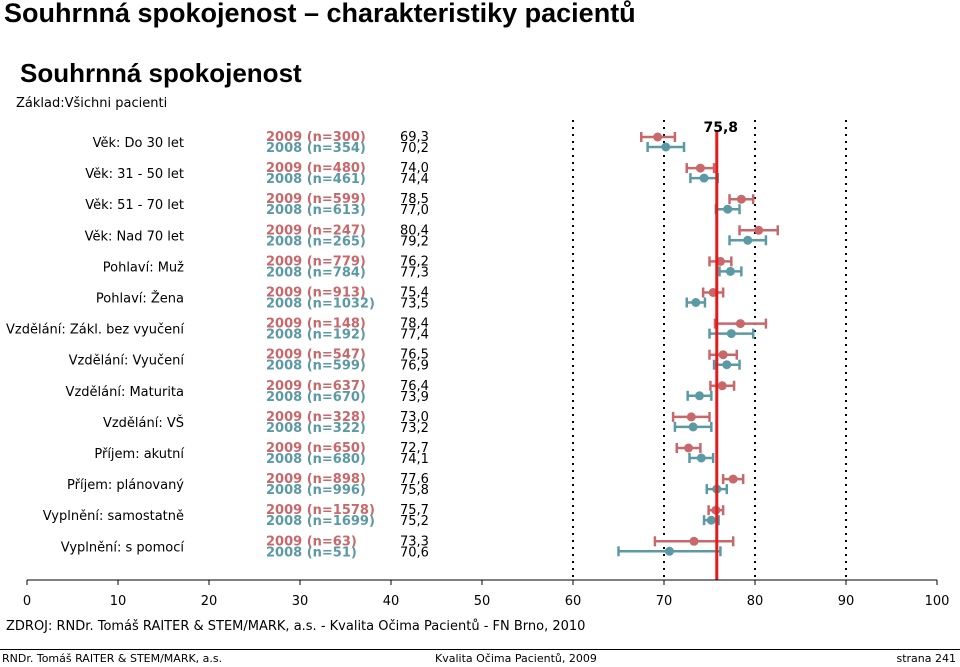 The image size is (960, 667). What do you see at coordinates (414, 521) in the screenshot?
I see `value-label-2008: 75,2` at bounding box center [414, 521].